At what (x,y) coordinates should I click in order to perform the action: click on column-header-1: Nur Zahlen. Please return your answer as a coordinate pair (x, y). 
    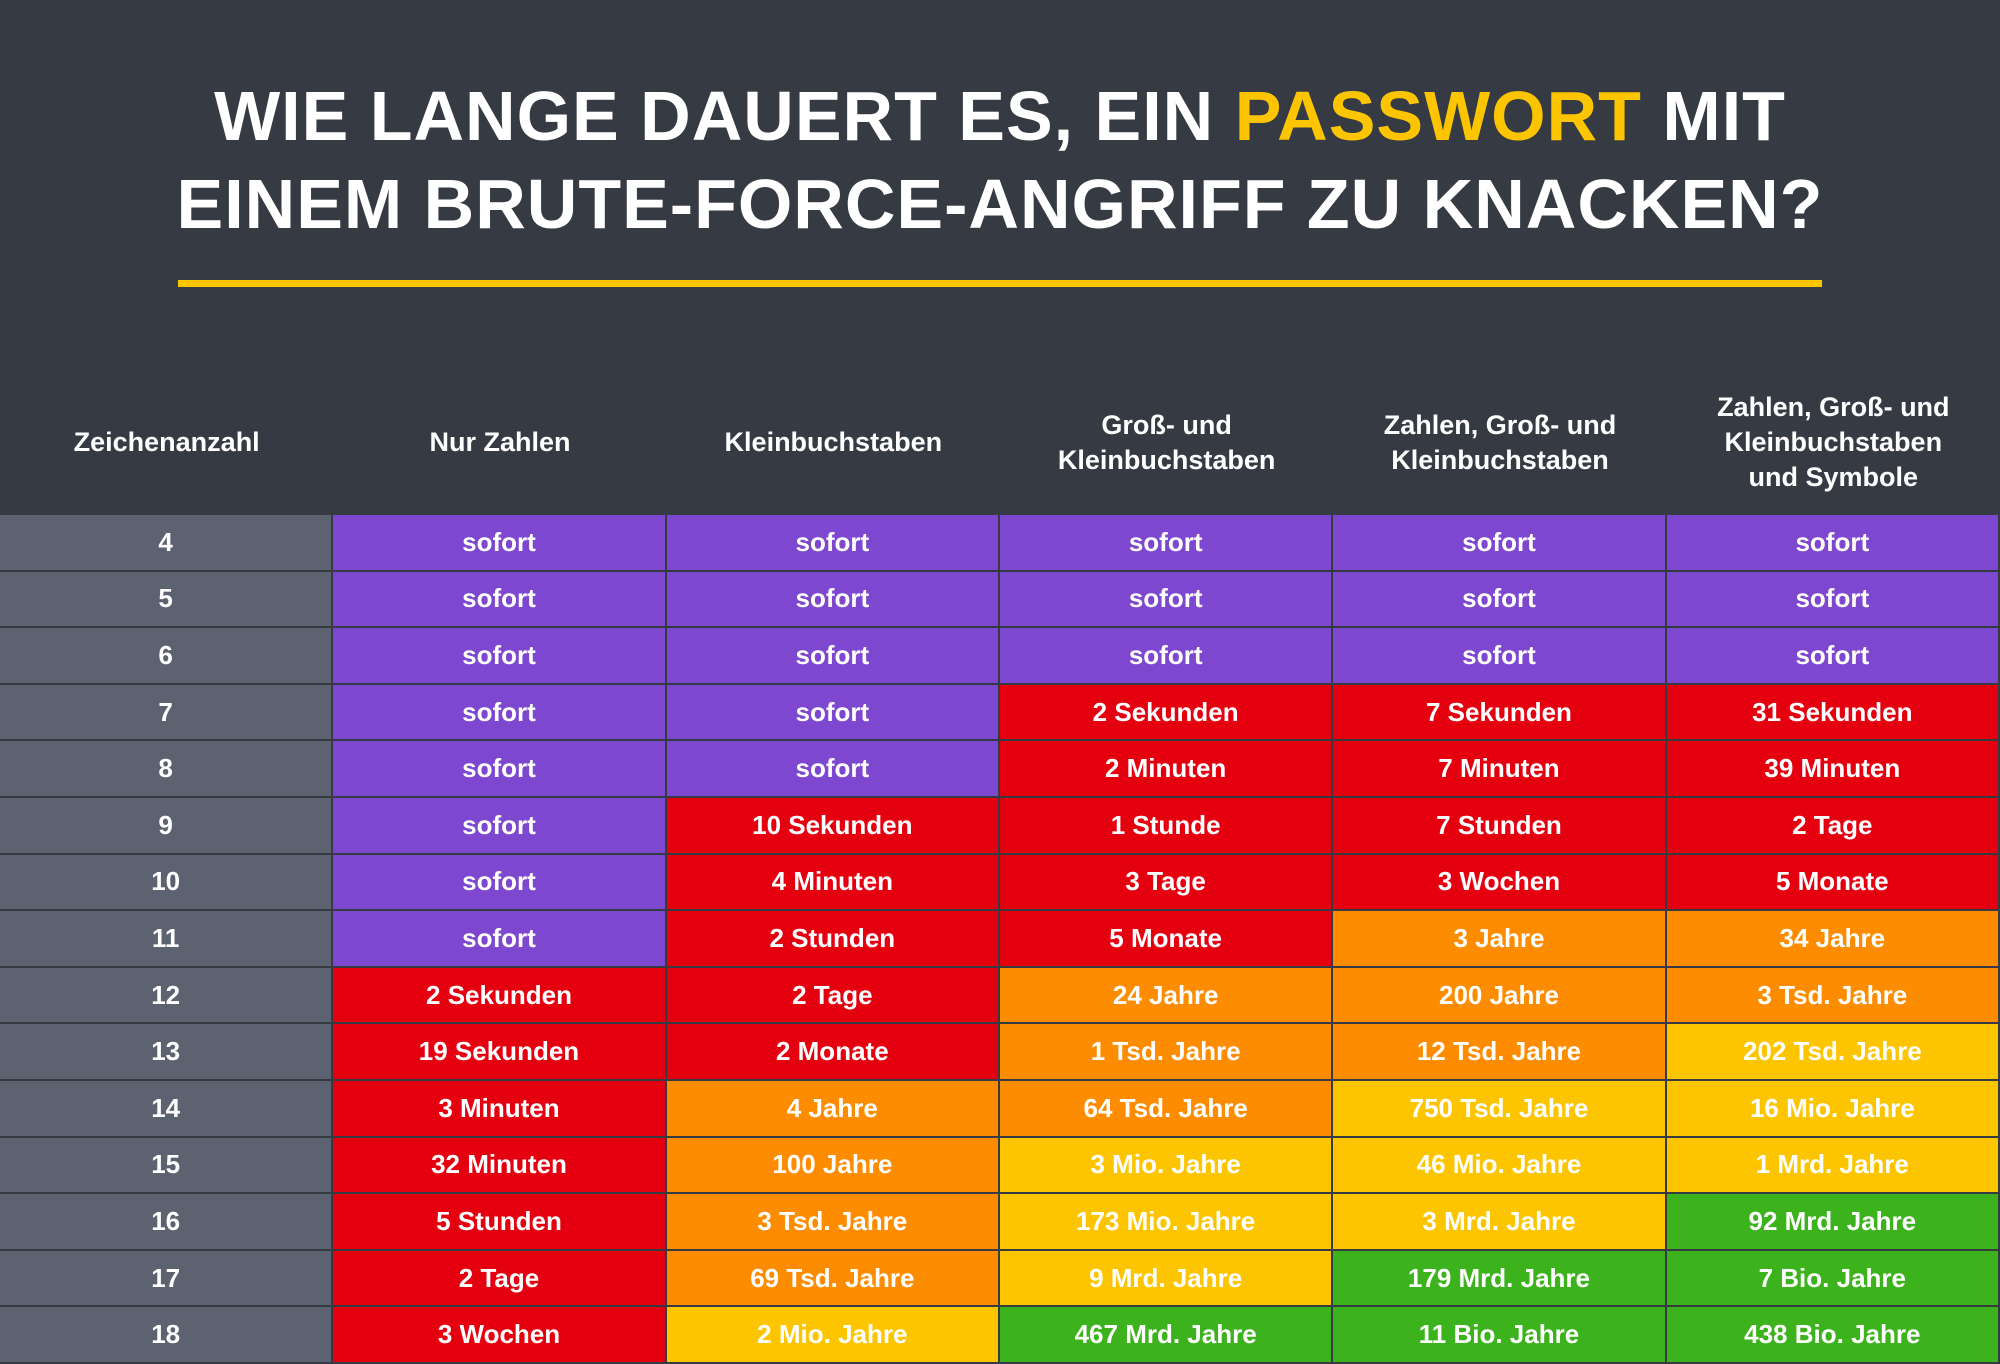
    Looking at the image, I should click on (500, 442).